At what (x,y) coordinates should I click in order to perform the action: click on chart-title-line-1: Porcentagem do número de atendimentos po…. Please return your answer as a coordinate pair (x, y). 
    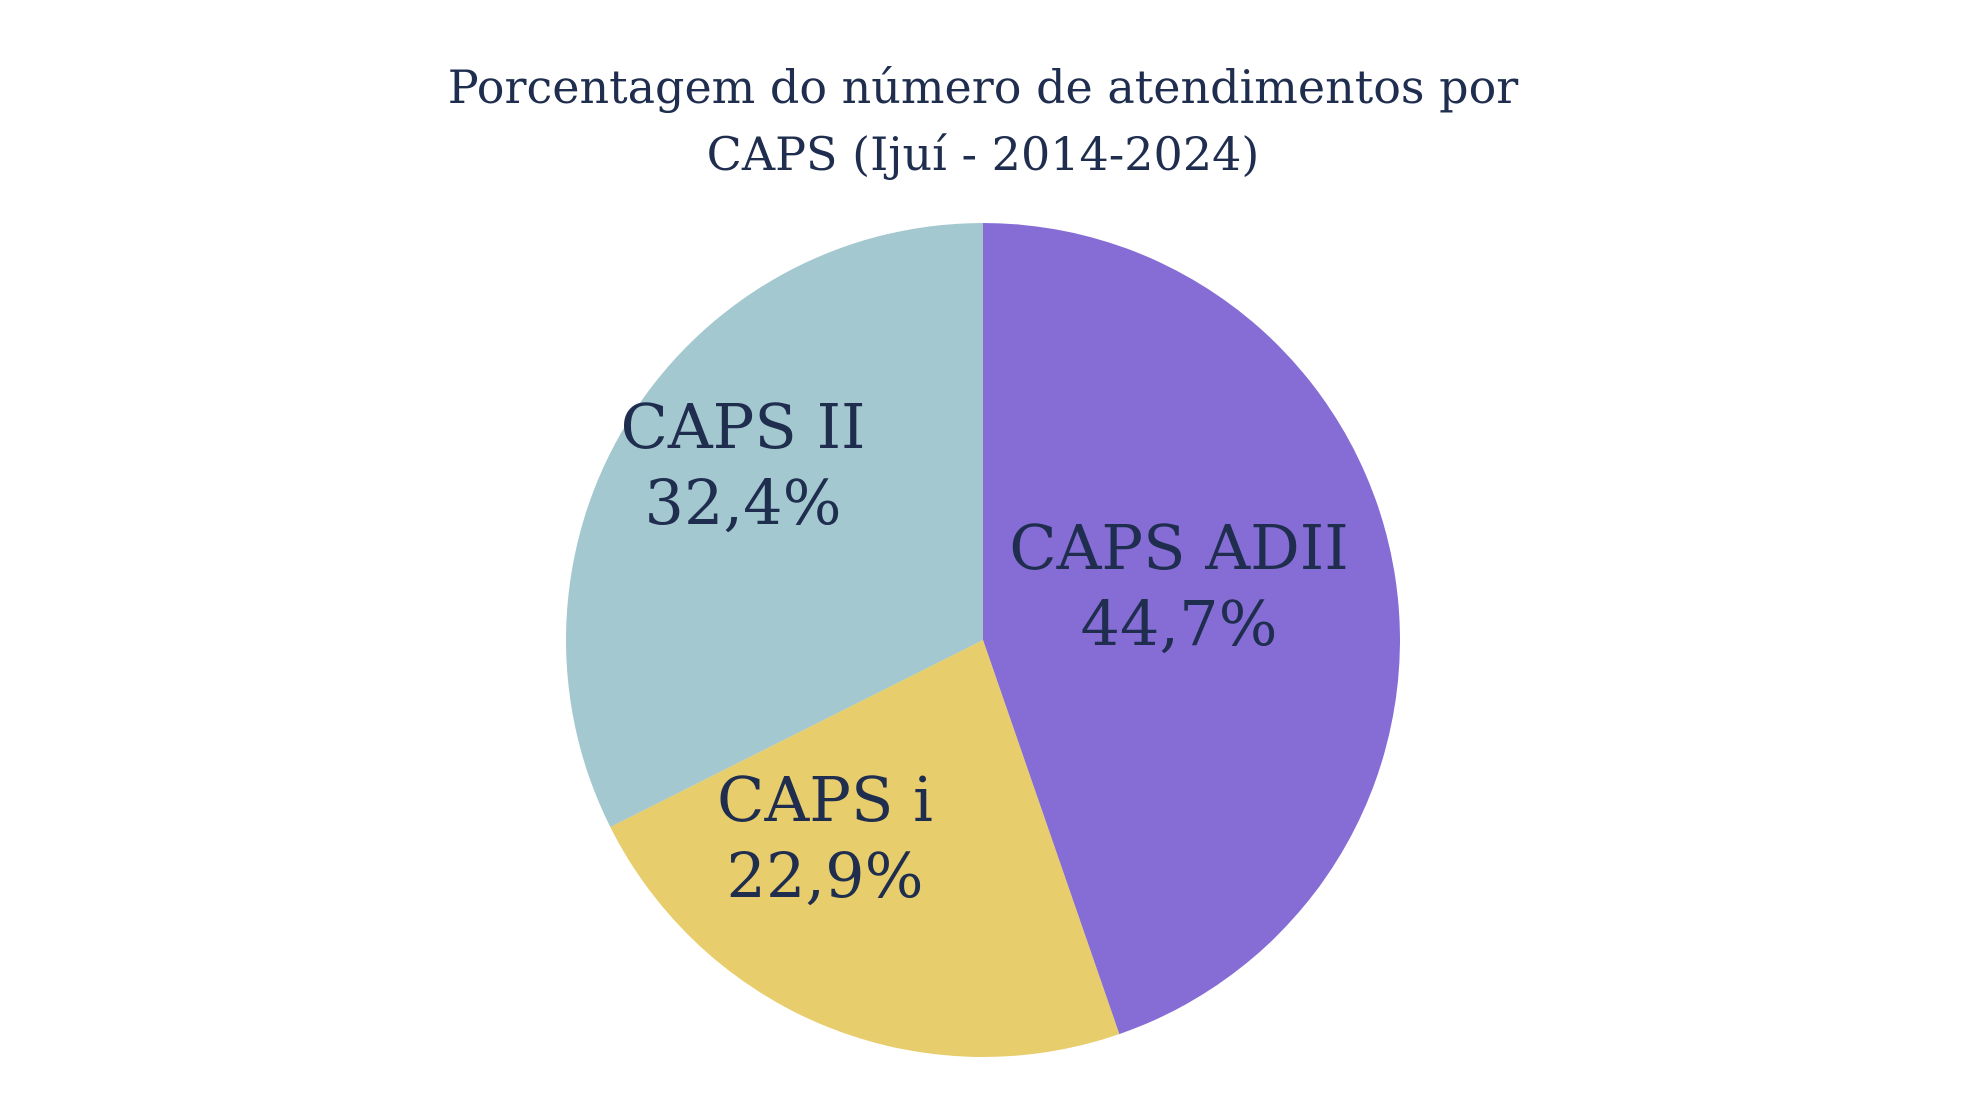
    Looking at the image, I should click on (983, 87).